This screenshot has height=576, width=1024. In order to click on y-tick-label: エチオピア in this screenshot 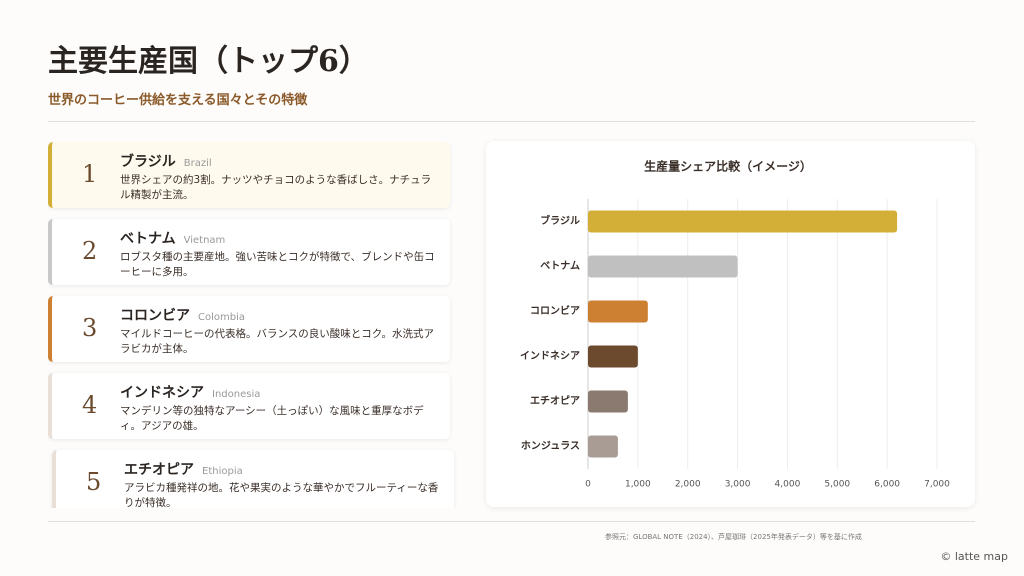, I will do `click(555, 401)`.